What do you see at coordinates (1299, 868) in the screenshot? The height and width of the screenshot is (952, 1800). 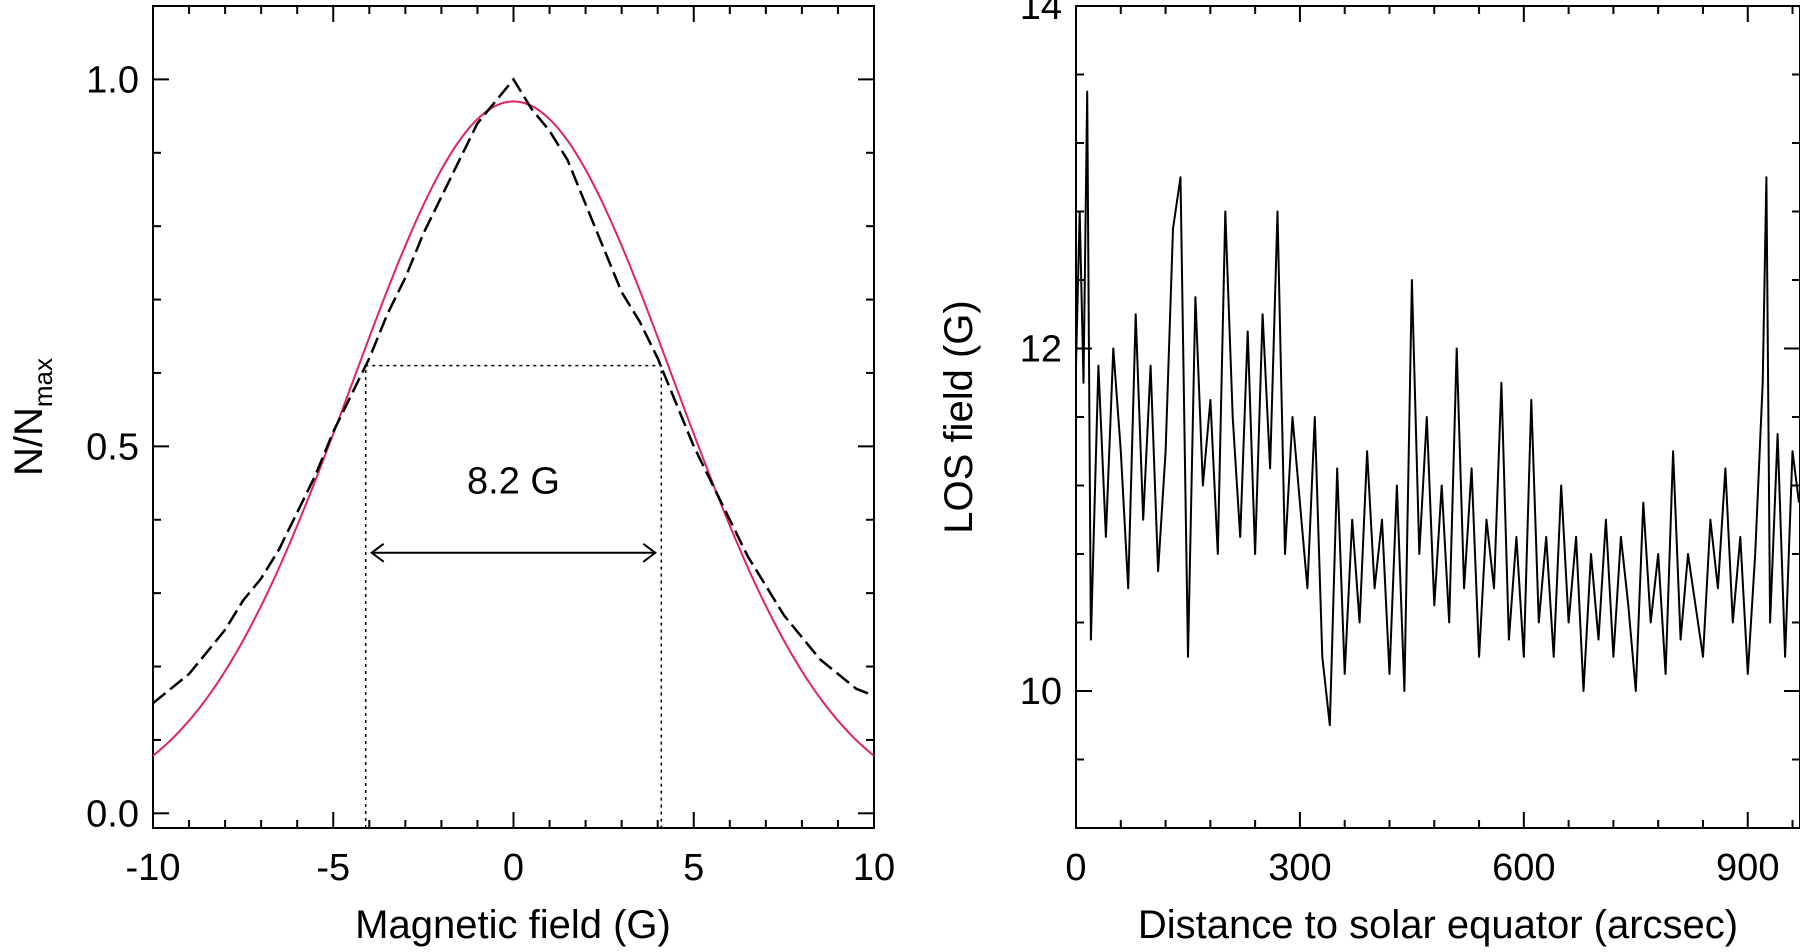 I see `los-x-tick-label: 300` at bounding box center [1299, 868].